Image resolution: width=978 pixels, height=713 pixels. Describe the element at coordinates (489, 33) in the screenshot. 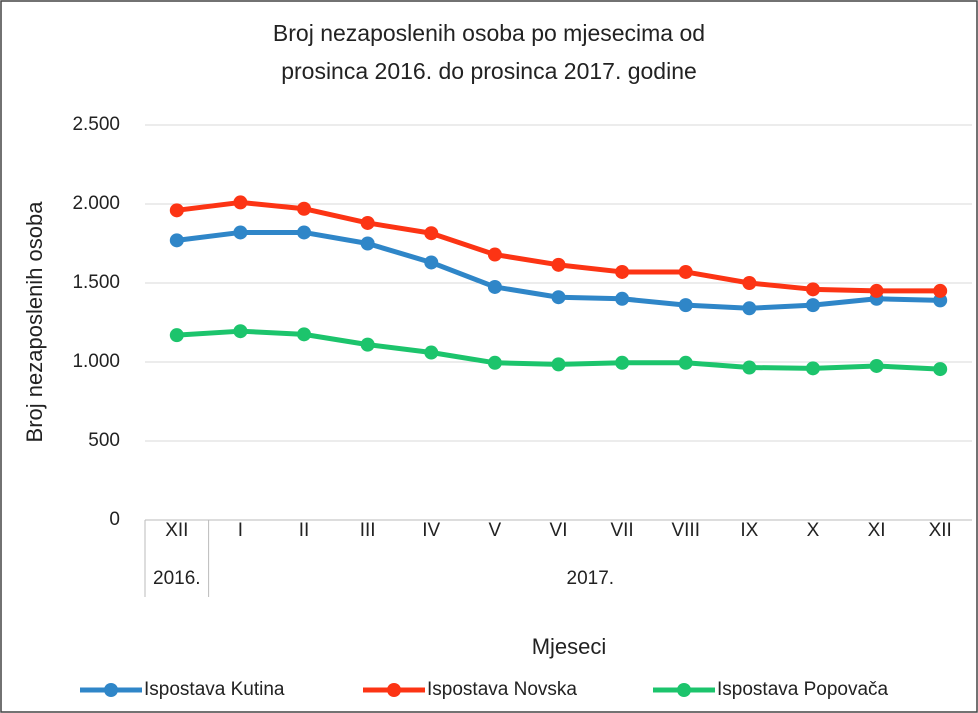

I see `chart-title: Broj nezaposlenih osoba po mjesecima od` at that location.